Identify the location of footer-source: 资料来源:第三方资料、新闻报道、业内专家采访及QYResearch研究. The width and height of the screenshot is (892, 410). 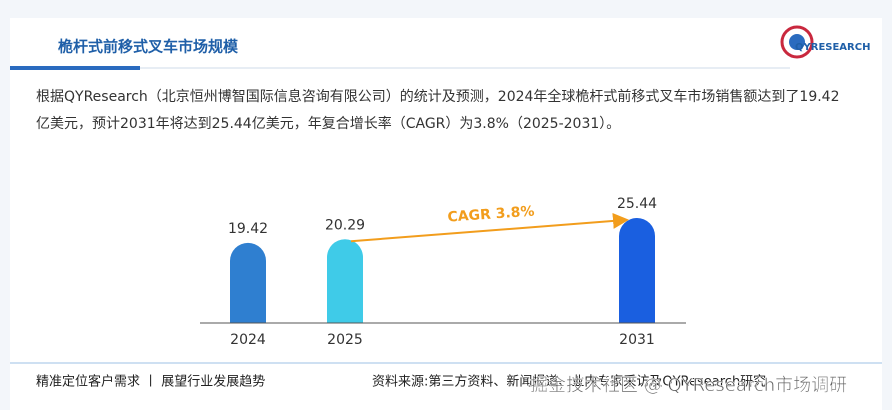
(569, 382).